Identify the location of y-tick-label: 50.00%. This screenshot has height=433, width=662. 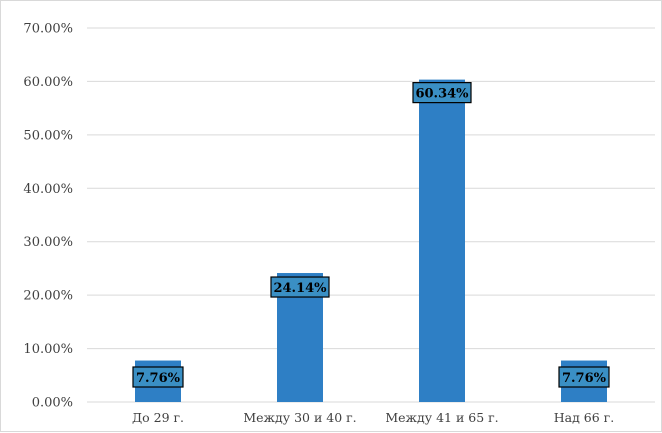
(48, 135).